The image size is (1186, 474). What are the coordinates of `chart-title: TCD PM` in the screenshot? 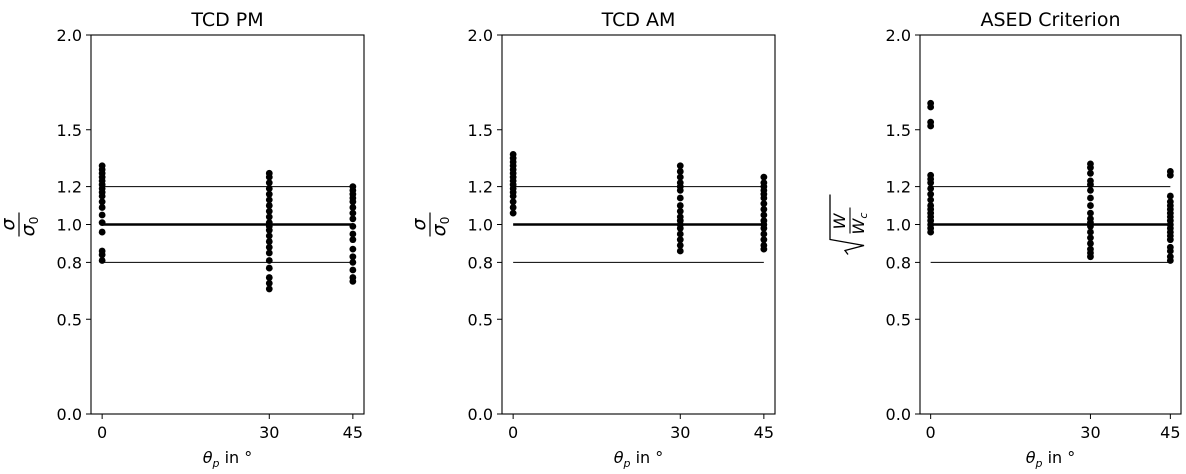 It's located at (226, 20).